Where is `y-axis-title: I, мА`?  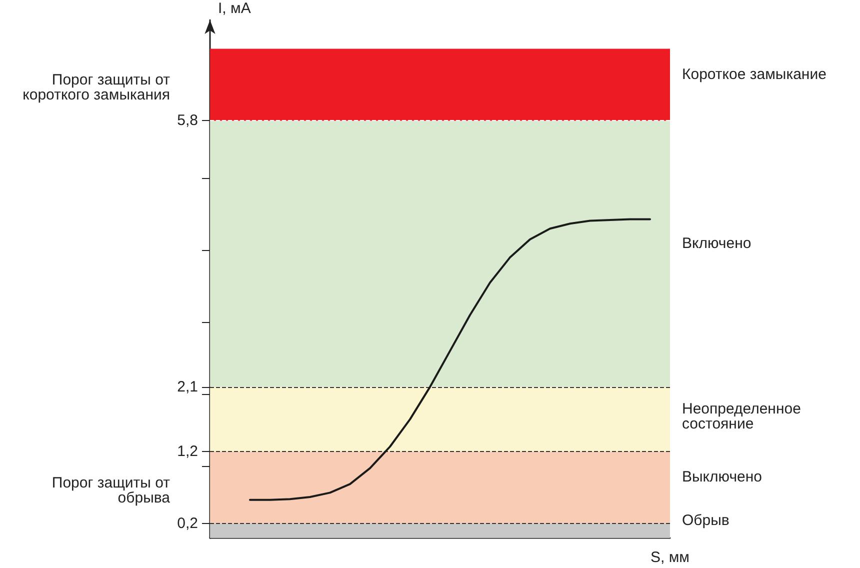
y-axis-title: I, мА is located at coordinates (234, 8).